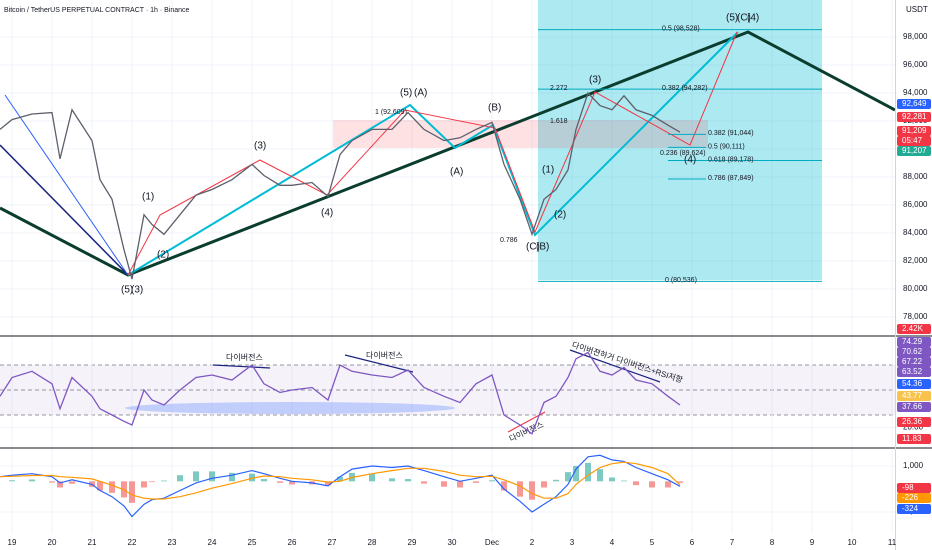 Image resolution: width=932 pixels, height=550 pixels. What do you see at coordinates (913, 427) in the screenshot?
I see `y-tick-label: 20.00` at bounding box center [913, 427].